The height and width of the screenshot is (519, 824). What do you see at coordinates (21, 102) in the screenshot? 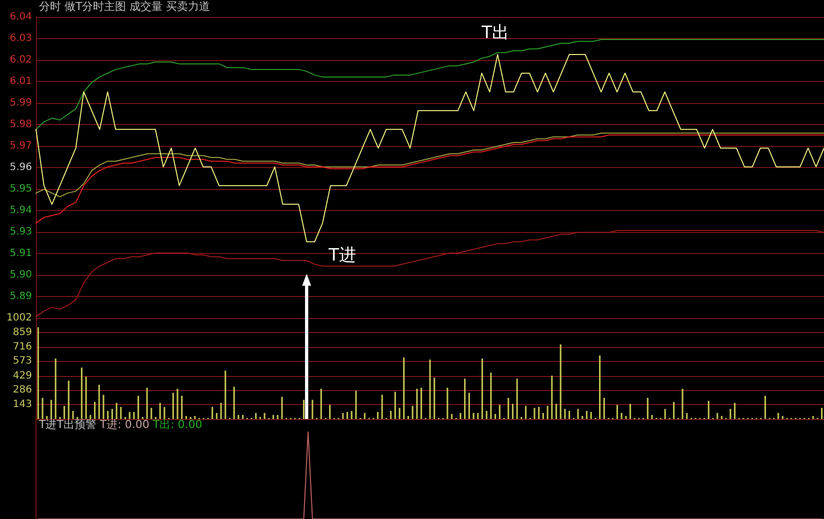
I see `y-tick-label: 5.99` at bounding box center [21, 102].